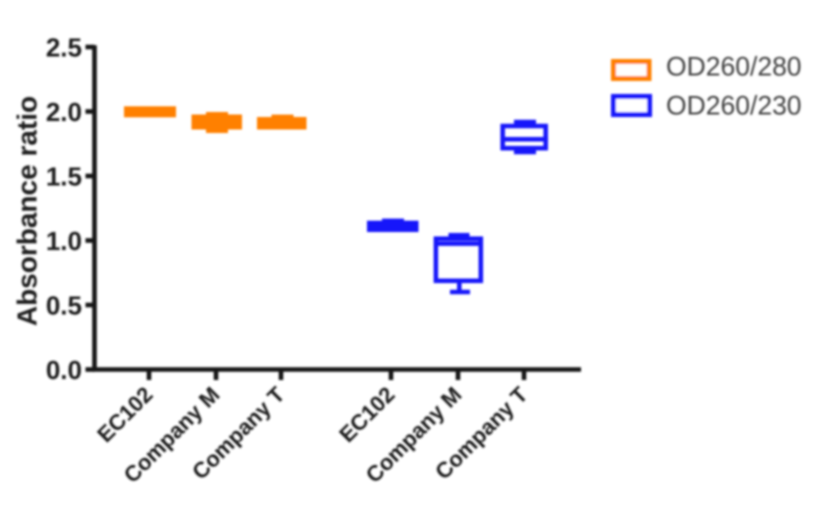 The width and height of the screenshot is (815, 517). What do you see at coordinates (64, 47) in the screenshot?
I see `svg-text: 2.5` at bounding box center [64, 47].